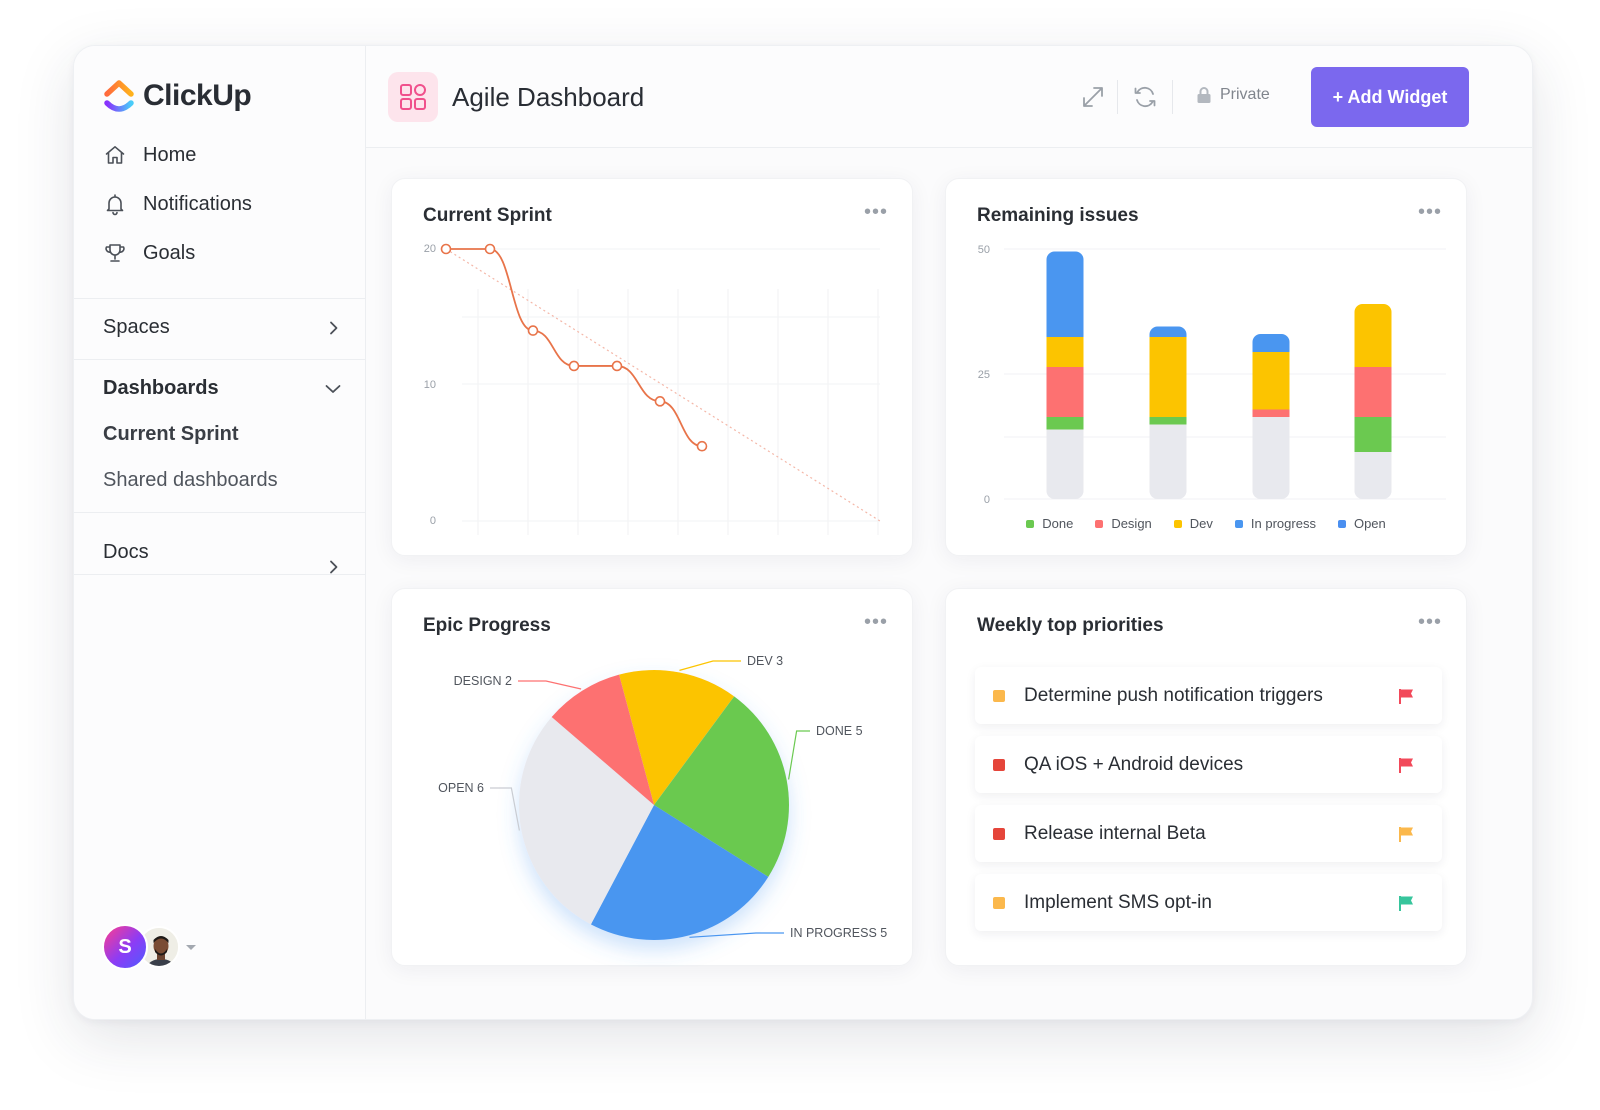  I want to click on y-tick-label: 0, so click(987, 500).